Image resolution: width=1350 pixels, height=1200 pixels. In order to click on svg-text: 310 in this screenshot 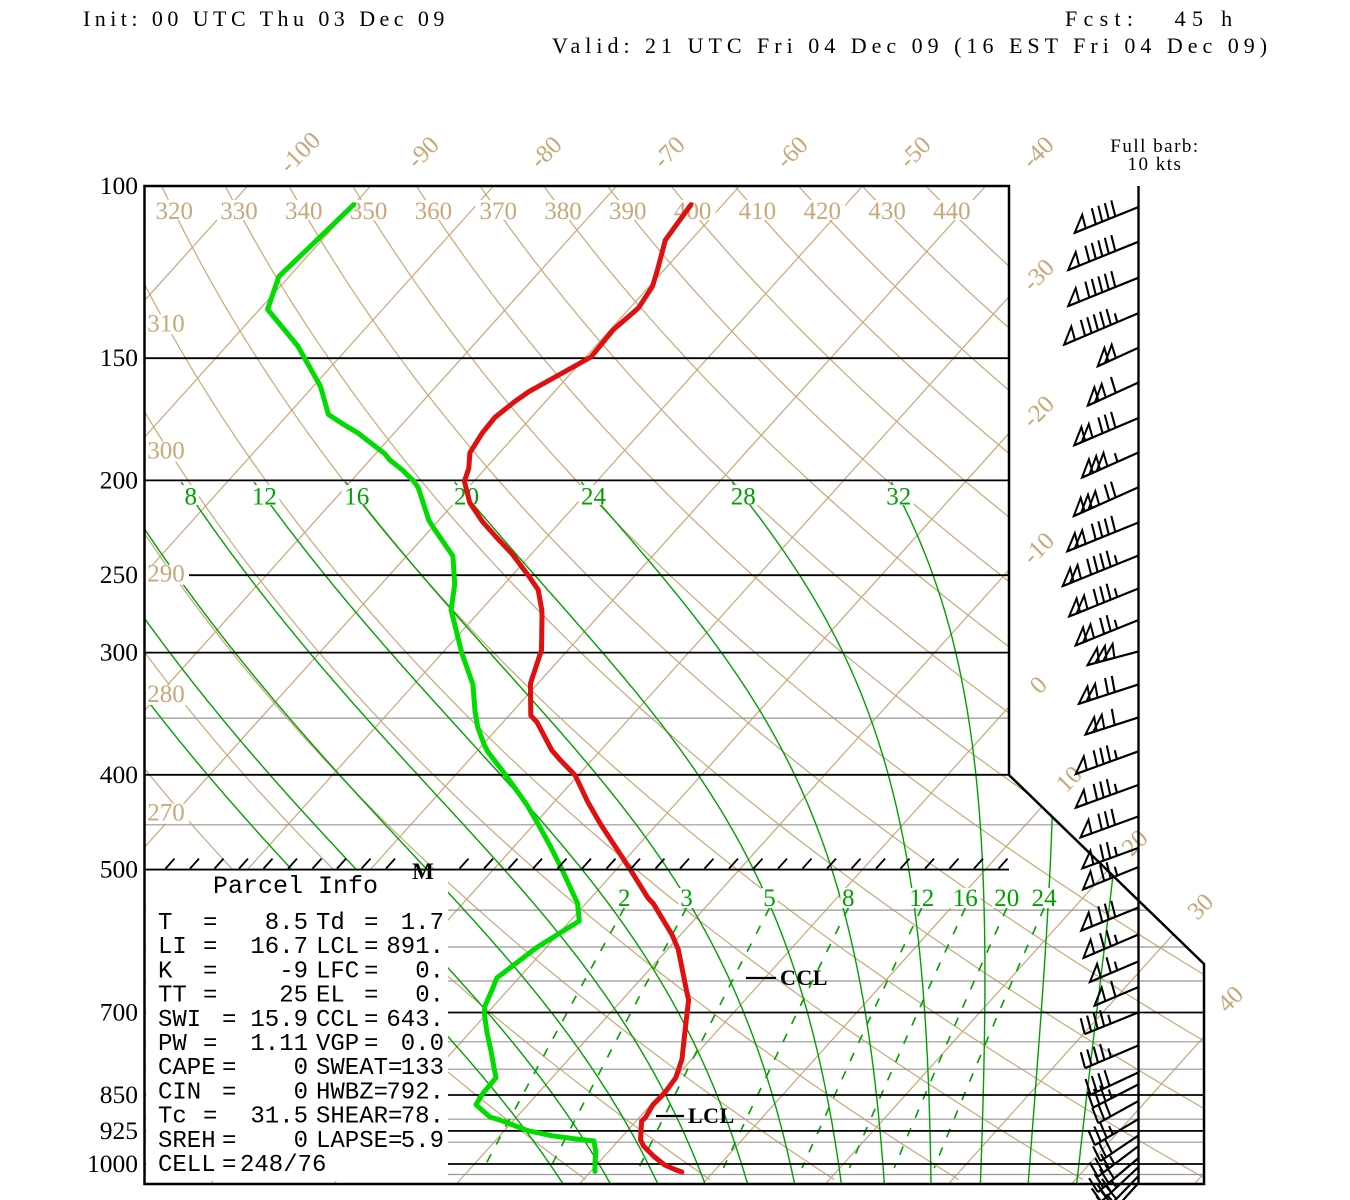, I will do `click(166, 323)`.